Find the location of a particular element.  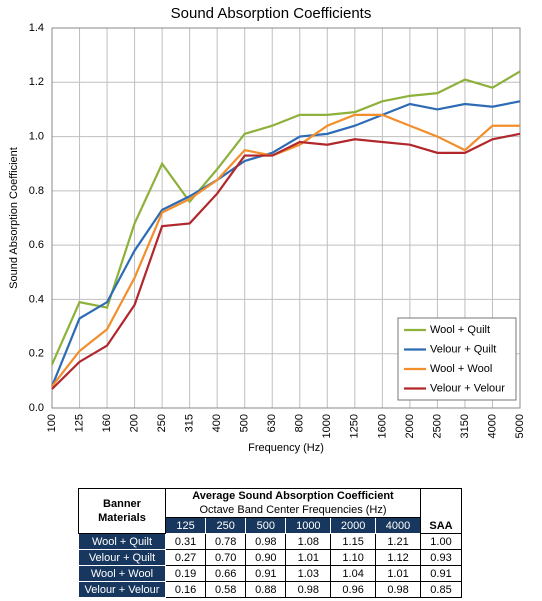

x-tick-label: 2500 is located at coordinates (437, 426).